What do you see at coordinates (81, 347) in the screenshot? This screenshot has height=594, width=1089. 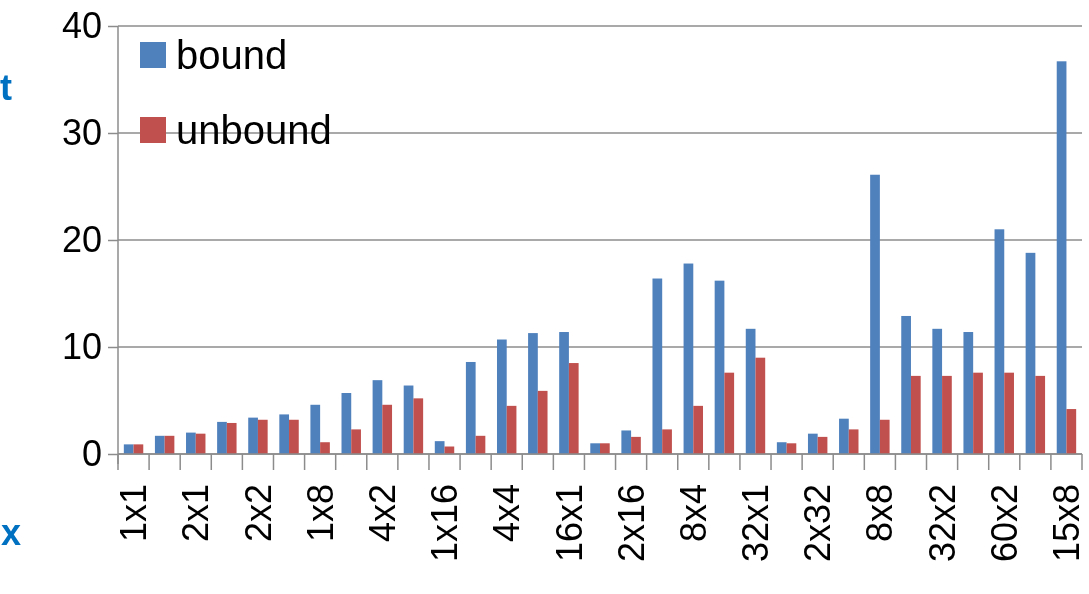 I see `y-tick-label: 10` at bounding box center [81, 347].